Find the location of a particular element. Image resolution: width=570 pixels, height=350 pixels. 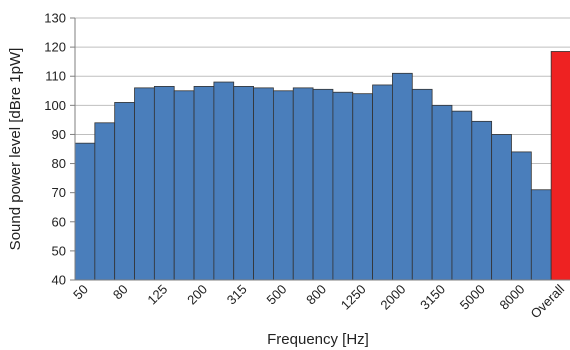

x-tick-label: 2000 is located at coordinates (392, 297).